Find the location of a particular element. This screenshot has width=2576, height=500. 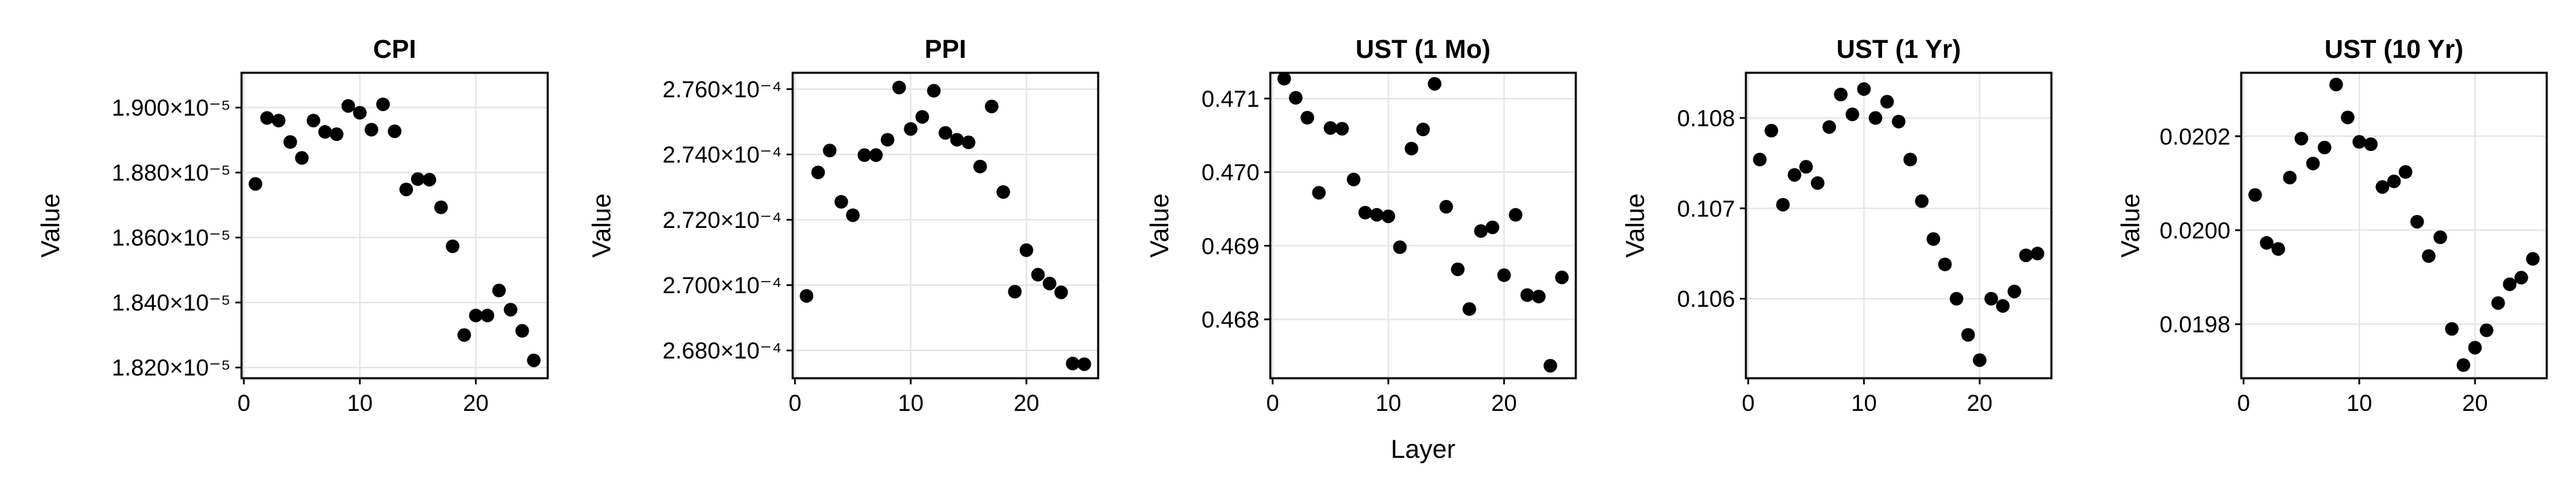

y-tick-label: 1.900×10⁻⁵ is located at coordinates (172, 108).